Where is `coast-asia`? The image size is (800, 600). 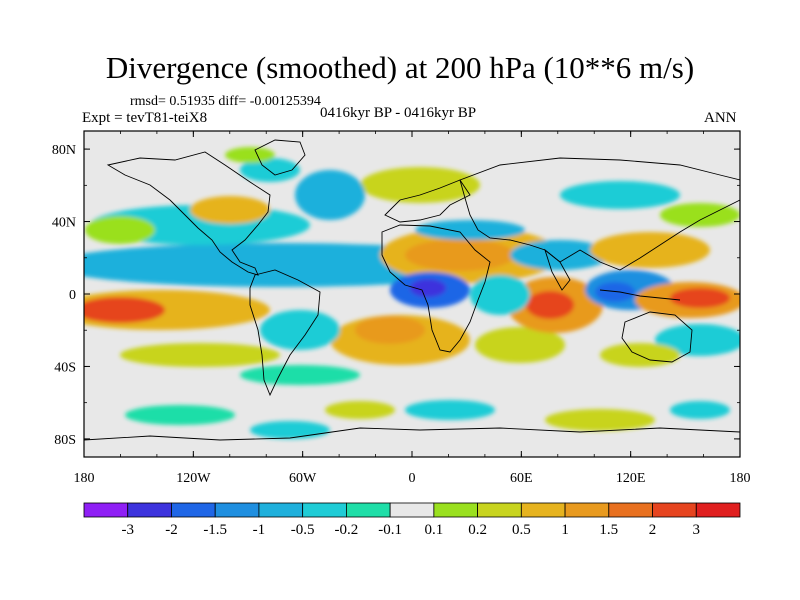
coast-asia is located at coordinates (599, 214).